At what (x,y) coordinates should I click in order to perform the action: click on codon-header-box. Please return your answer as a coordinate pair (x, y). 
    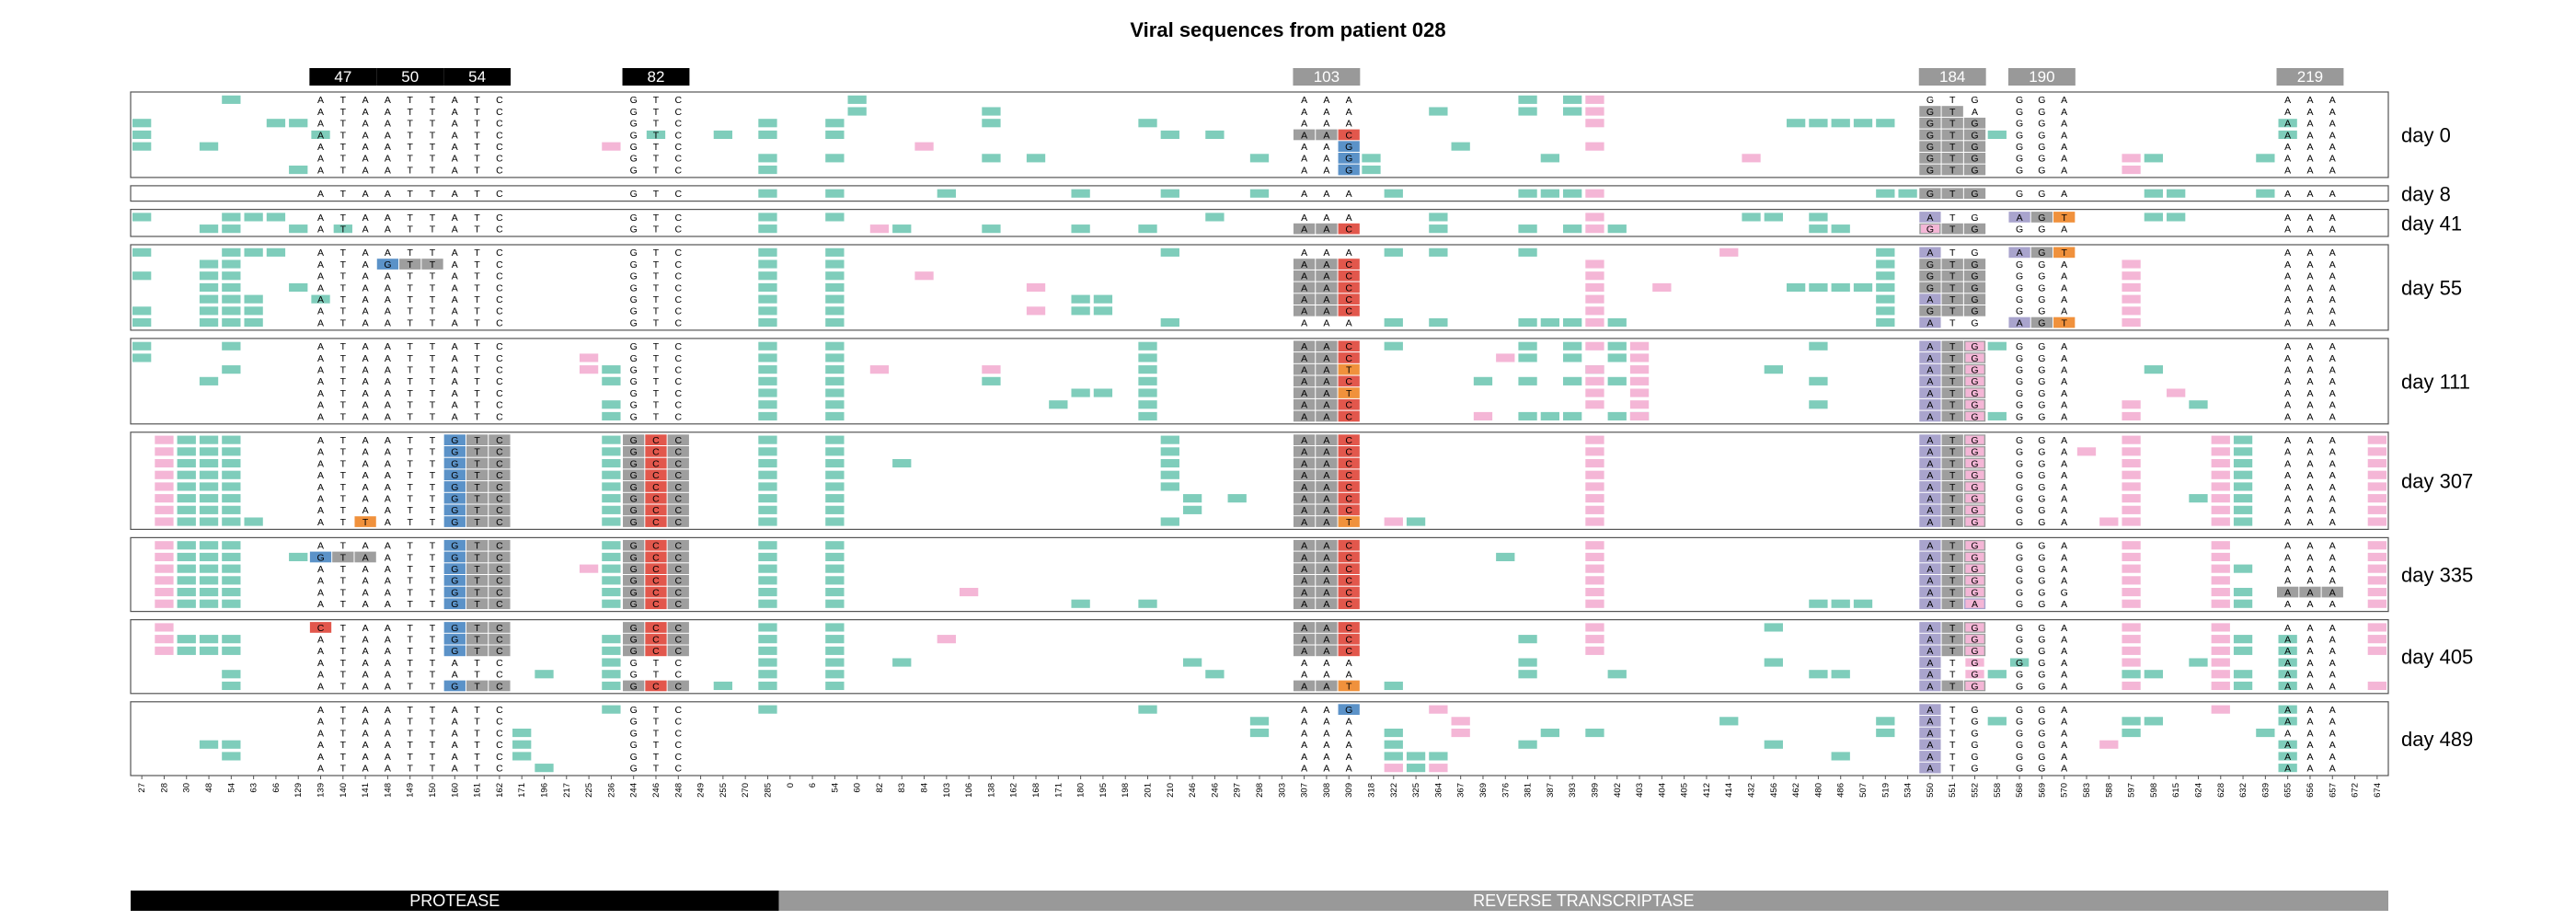
    Looking at the image, I should click on (1952, 77).